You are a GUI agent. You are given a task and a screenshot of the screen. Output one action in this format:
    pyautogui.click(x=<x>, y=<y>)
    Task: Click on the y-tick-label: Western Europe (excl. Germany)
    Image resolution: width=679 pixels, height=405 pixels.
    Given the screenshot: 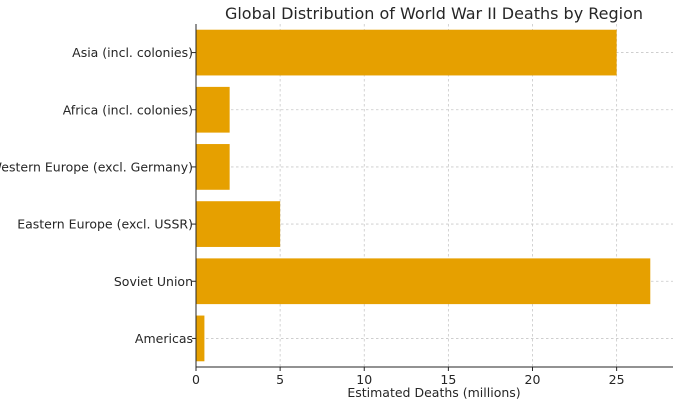 What is the action you would take?
    pyautogui.click(x=96, y=166)
    